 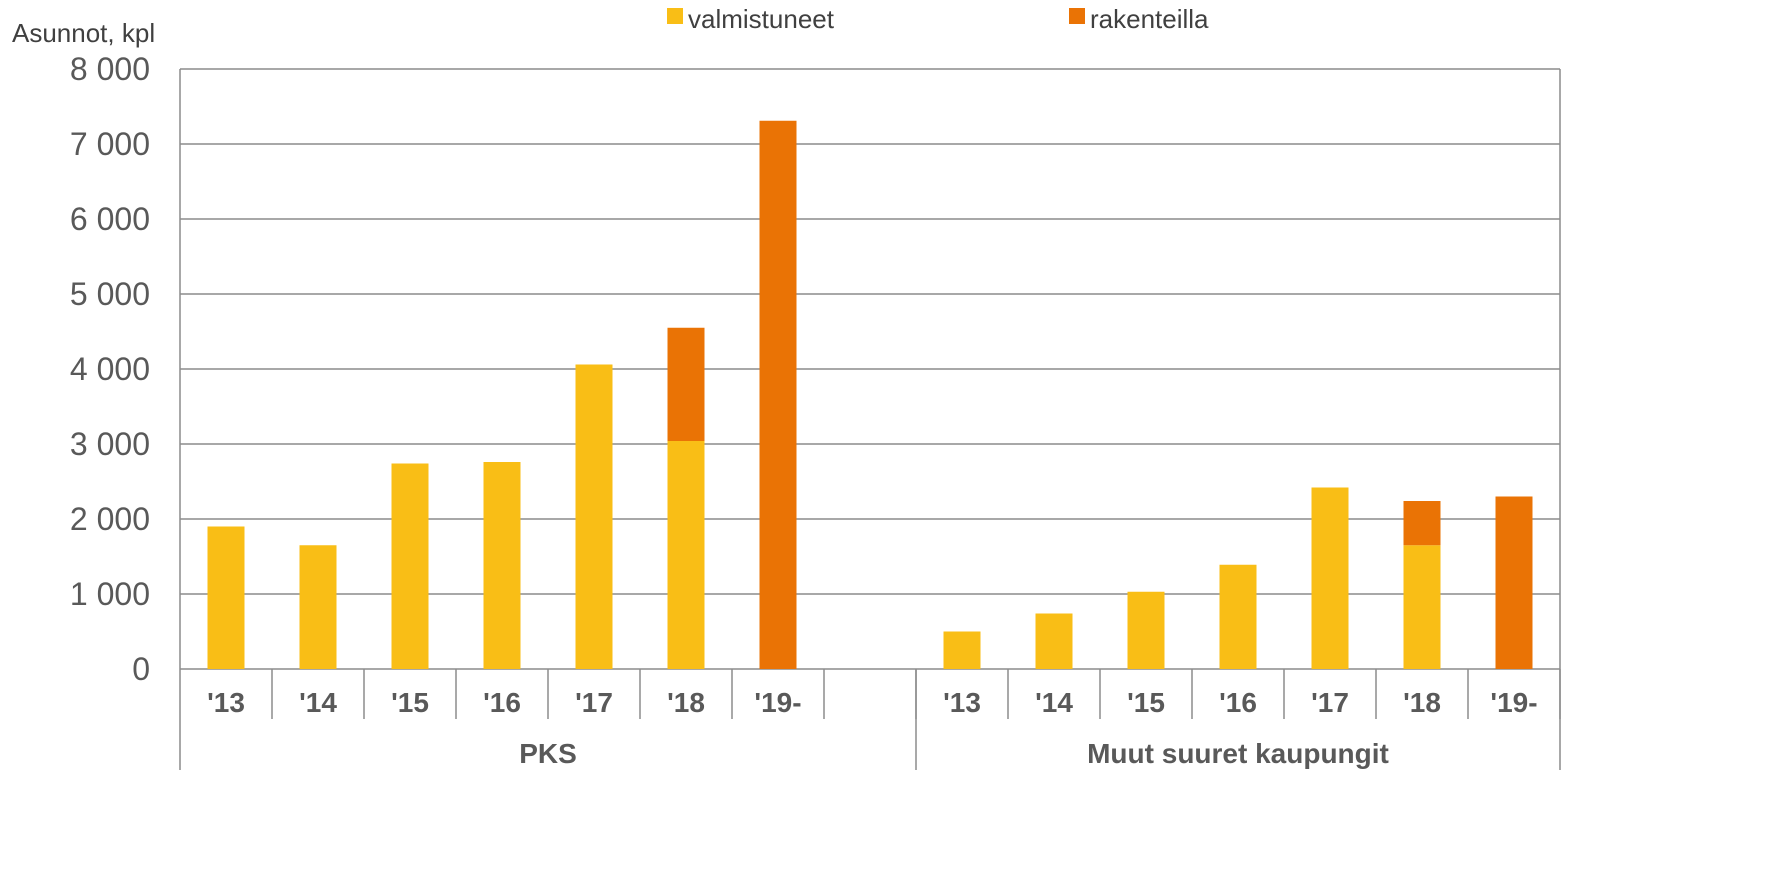 What do you see at coordinates (761, 19) in the screenshot?
I see `legend-label-valmistuneet: valmistuneet` at bounding box center [761, 19].